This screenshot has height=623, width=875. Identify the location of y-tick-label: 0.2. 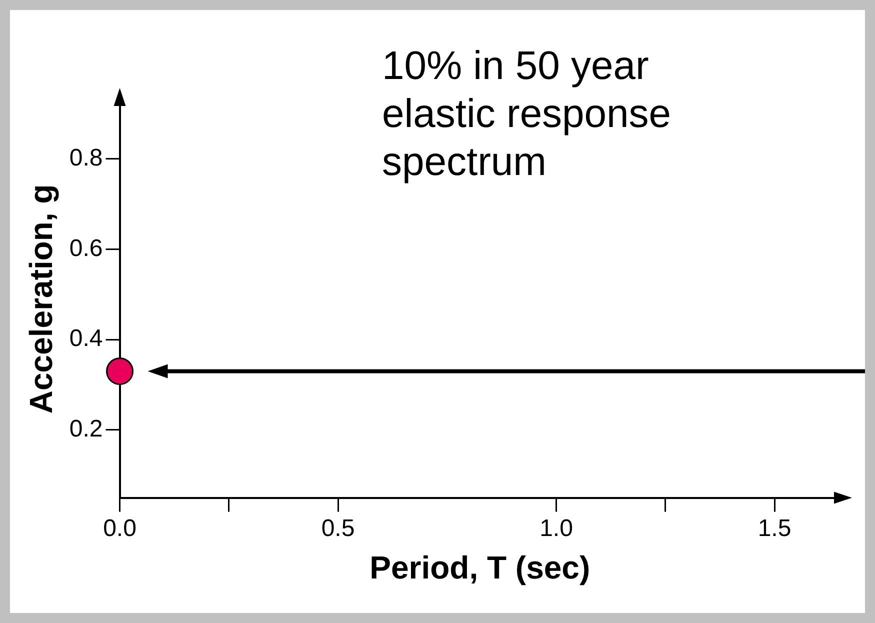
(86, 429).